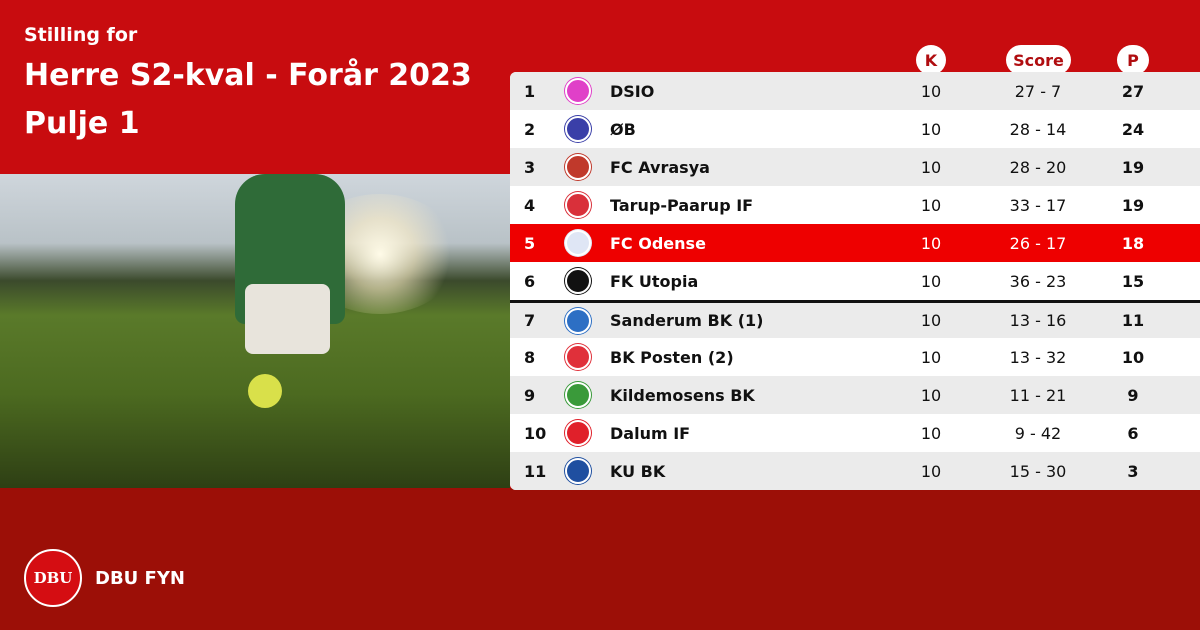 This screenshot has height=630, width=1200. What do you see at coordinates (530, 167) in the screenshot?
I see `rank: 3` at bounding box center [530, 167].